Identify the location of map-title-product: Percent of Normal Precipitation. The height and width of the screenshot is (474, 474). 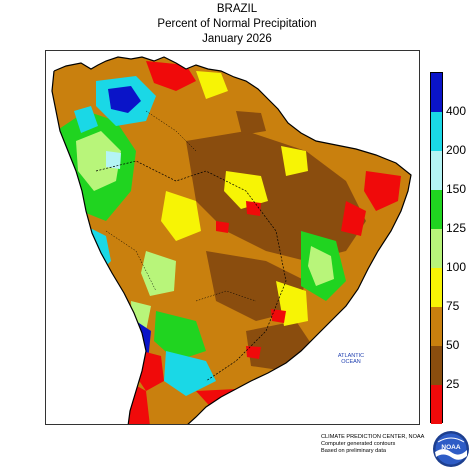
(237, 24).